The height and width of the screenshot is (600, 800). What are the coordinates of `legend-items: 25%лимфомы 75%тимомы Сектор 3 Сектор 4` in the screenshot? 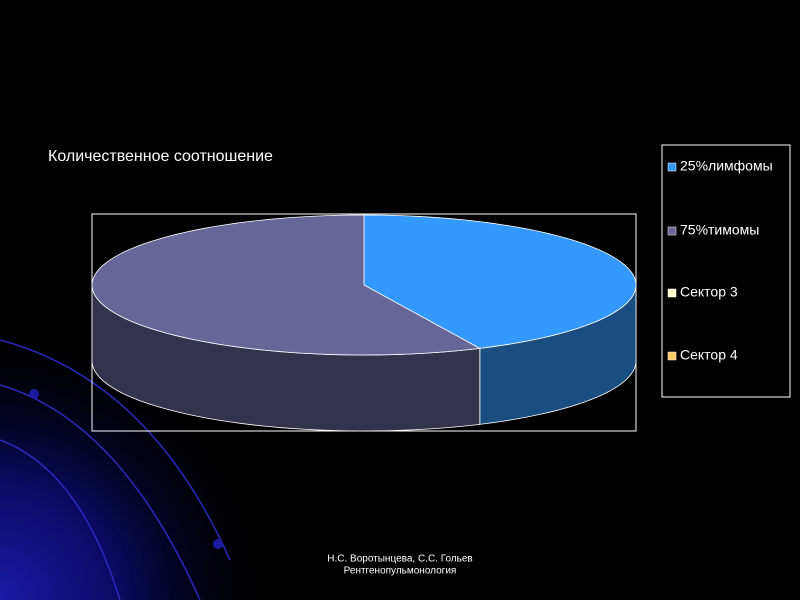 It's located at (720, 260).